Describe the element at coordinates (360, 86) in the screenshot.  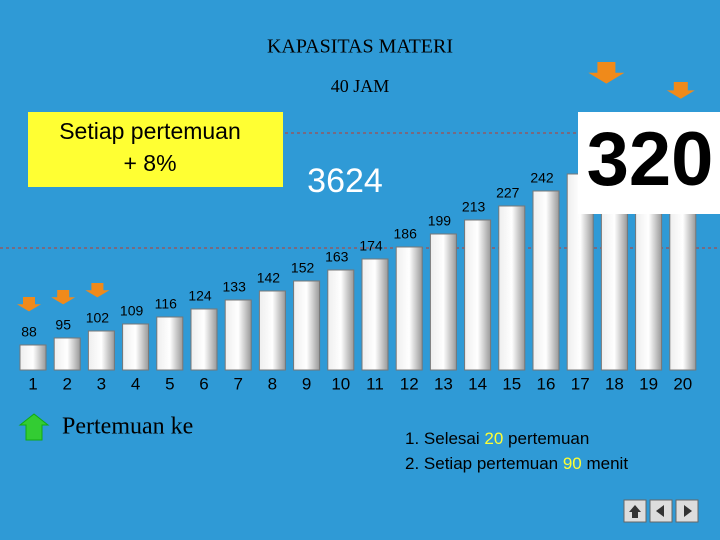
I see `subtitle: 40 JAM` at that location.